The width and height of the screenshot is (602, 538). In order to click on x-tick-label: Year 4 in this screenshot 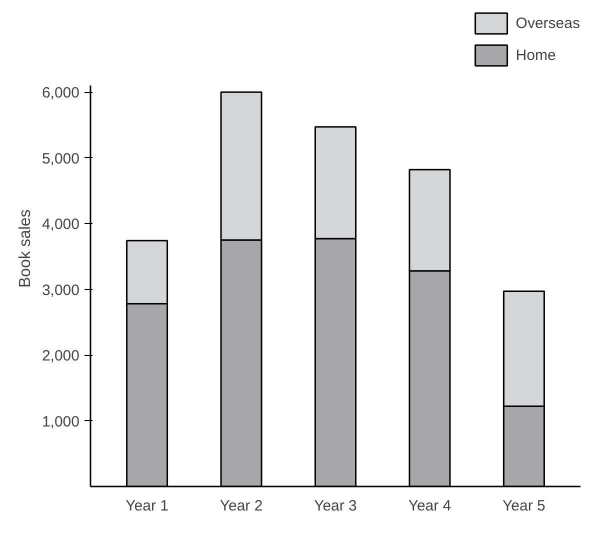, I will do `click(430, 506)`.